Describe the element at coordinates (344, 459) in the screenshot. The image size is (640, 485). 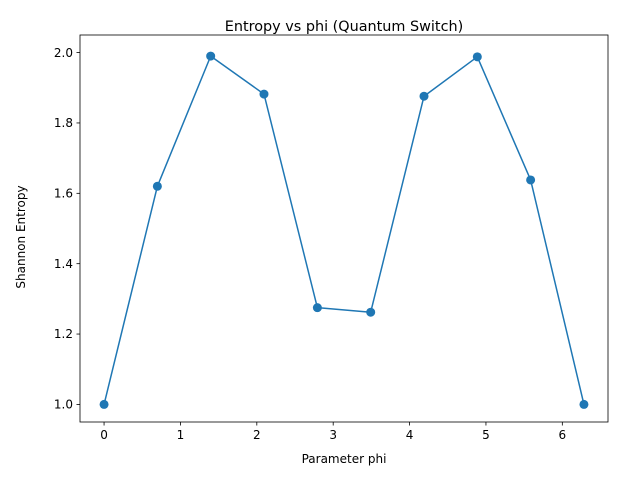
I see `x-axis-label: Parameter phi` at that location.